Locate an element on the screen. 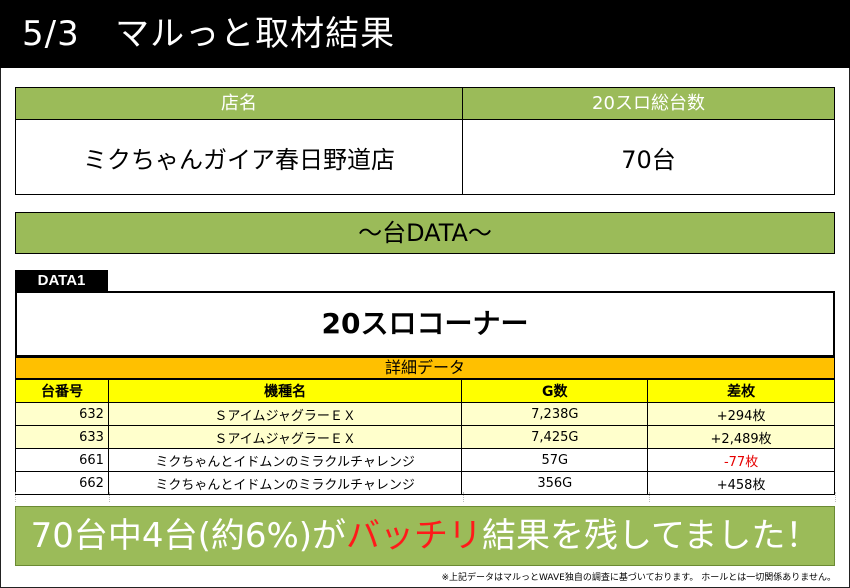 The height and width of the screenshot is (588, 850). table-row: 632 ＳアイムジャグラーＥＸ 7,238G +294枚 is located at coordinates (425, 414).